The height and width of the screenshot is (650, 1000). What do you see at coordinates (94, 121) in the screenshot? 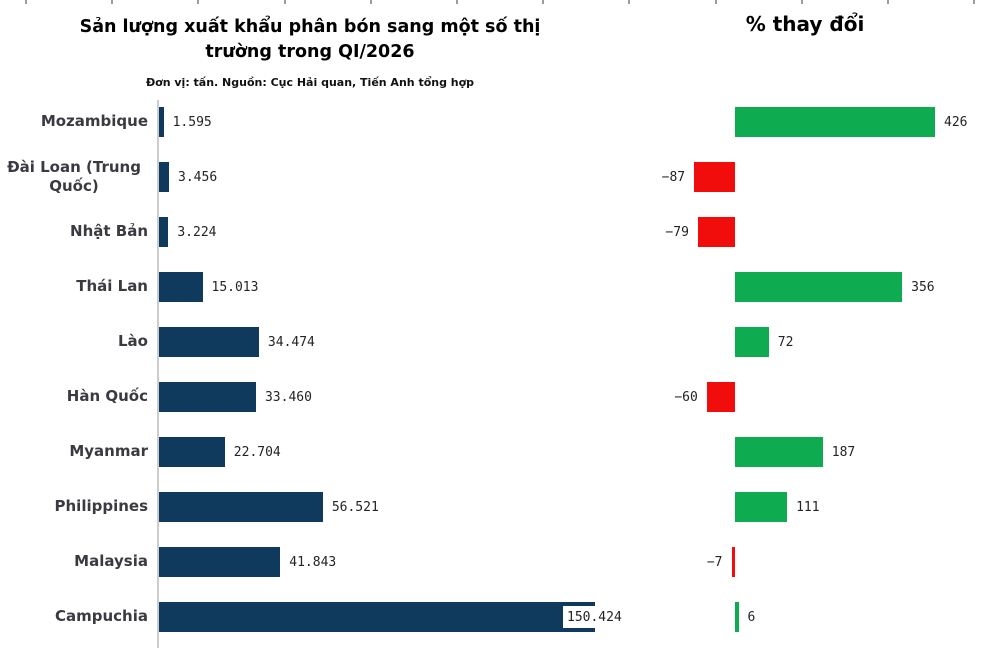
I see `category-label: Mozambique` at bounding box center [94, 121].